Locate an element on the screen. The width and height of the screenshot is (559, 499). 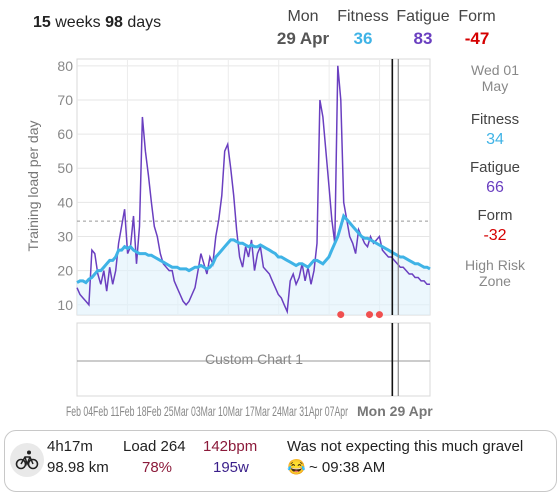
y-tick-label: 80 is located at coordinates (65, 66).